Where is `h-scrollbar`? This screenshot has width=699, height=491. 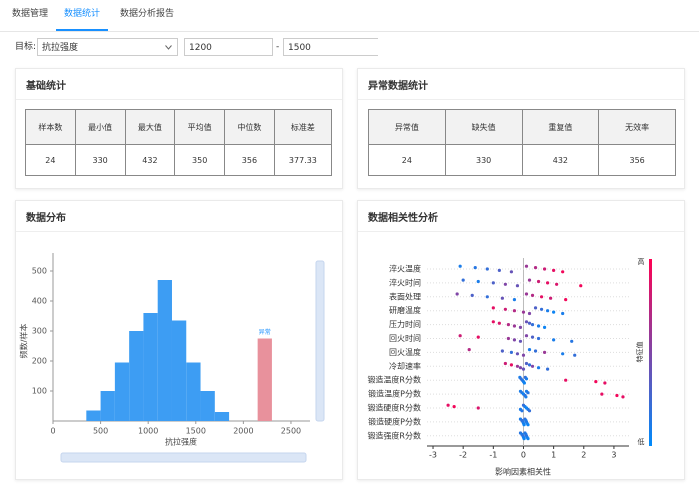
h-scrollbar is located at coordinates (183, 457).